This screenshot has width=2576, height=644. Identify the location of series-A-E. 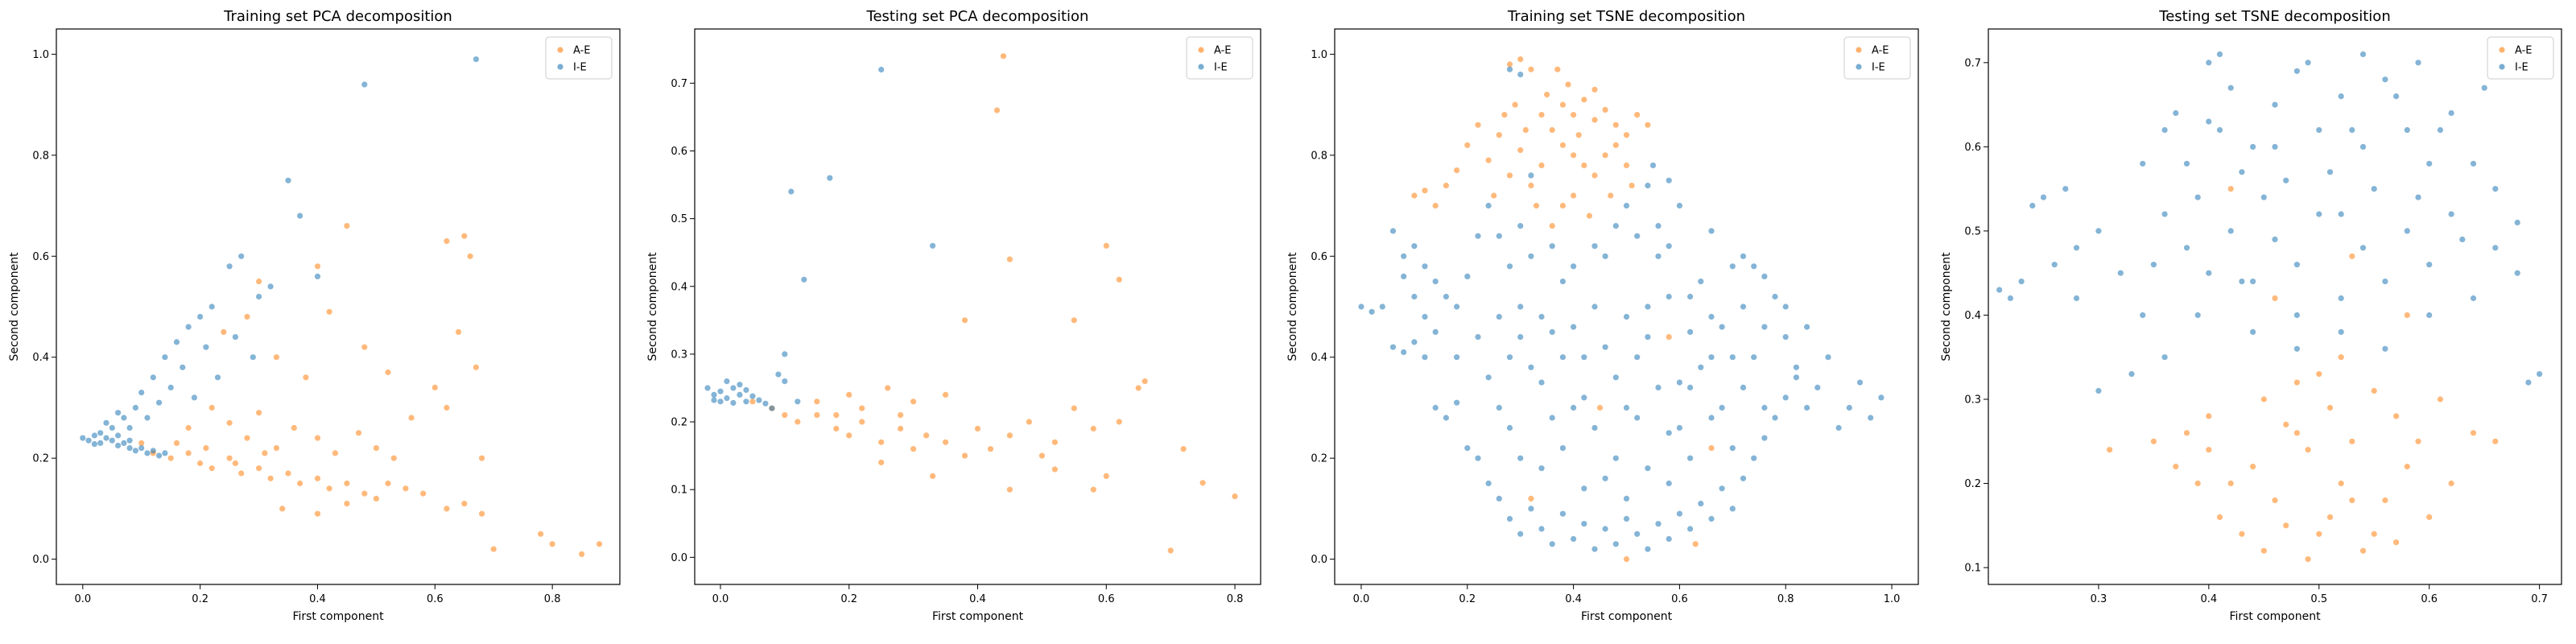
(993, 303).